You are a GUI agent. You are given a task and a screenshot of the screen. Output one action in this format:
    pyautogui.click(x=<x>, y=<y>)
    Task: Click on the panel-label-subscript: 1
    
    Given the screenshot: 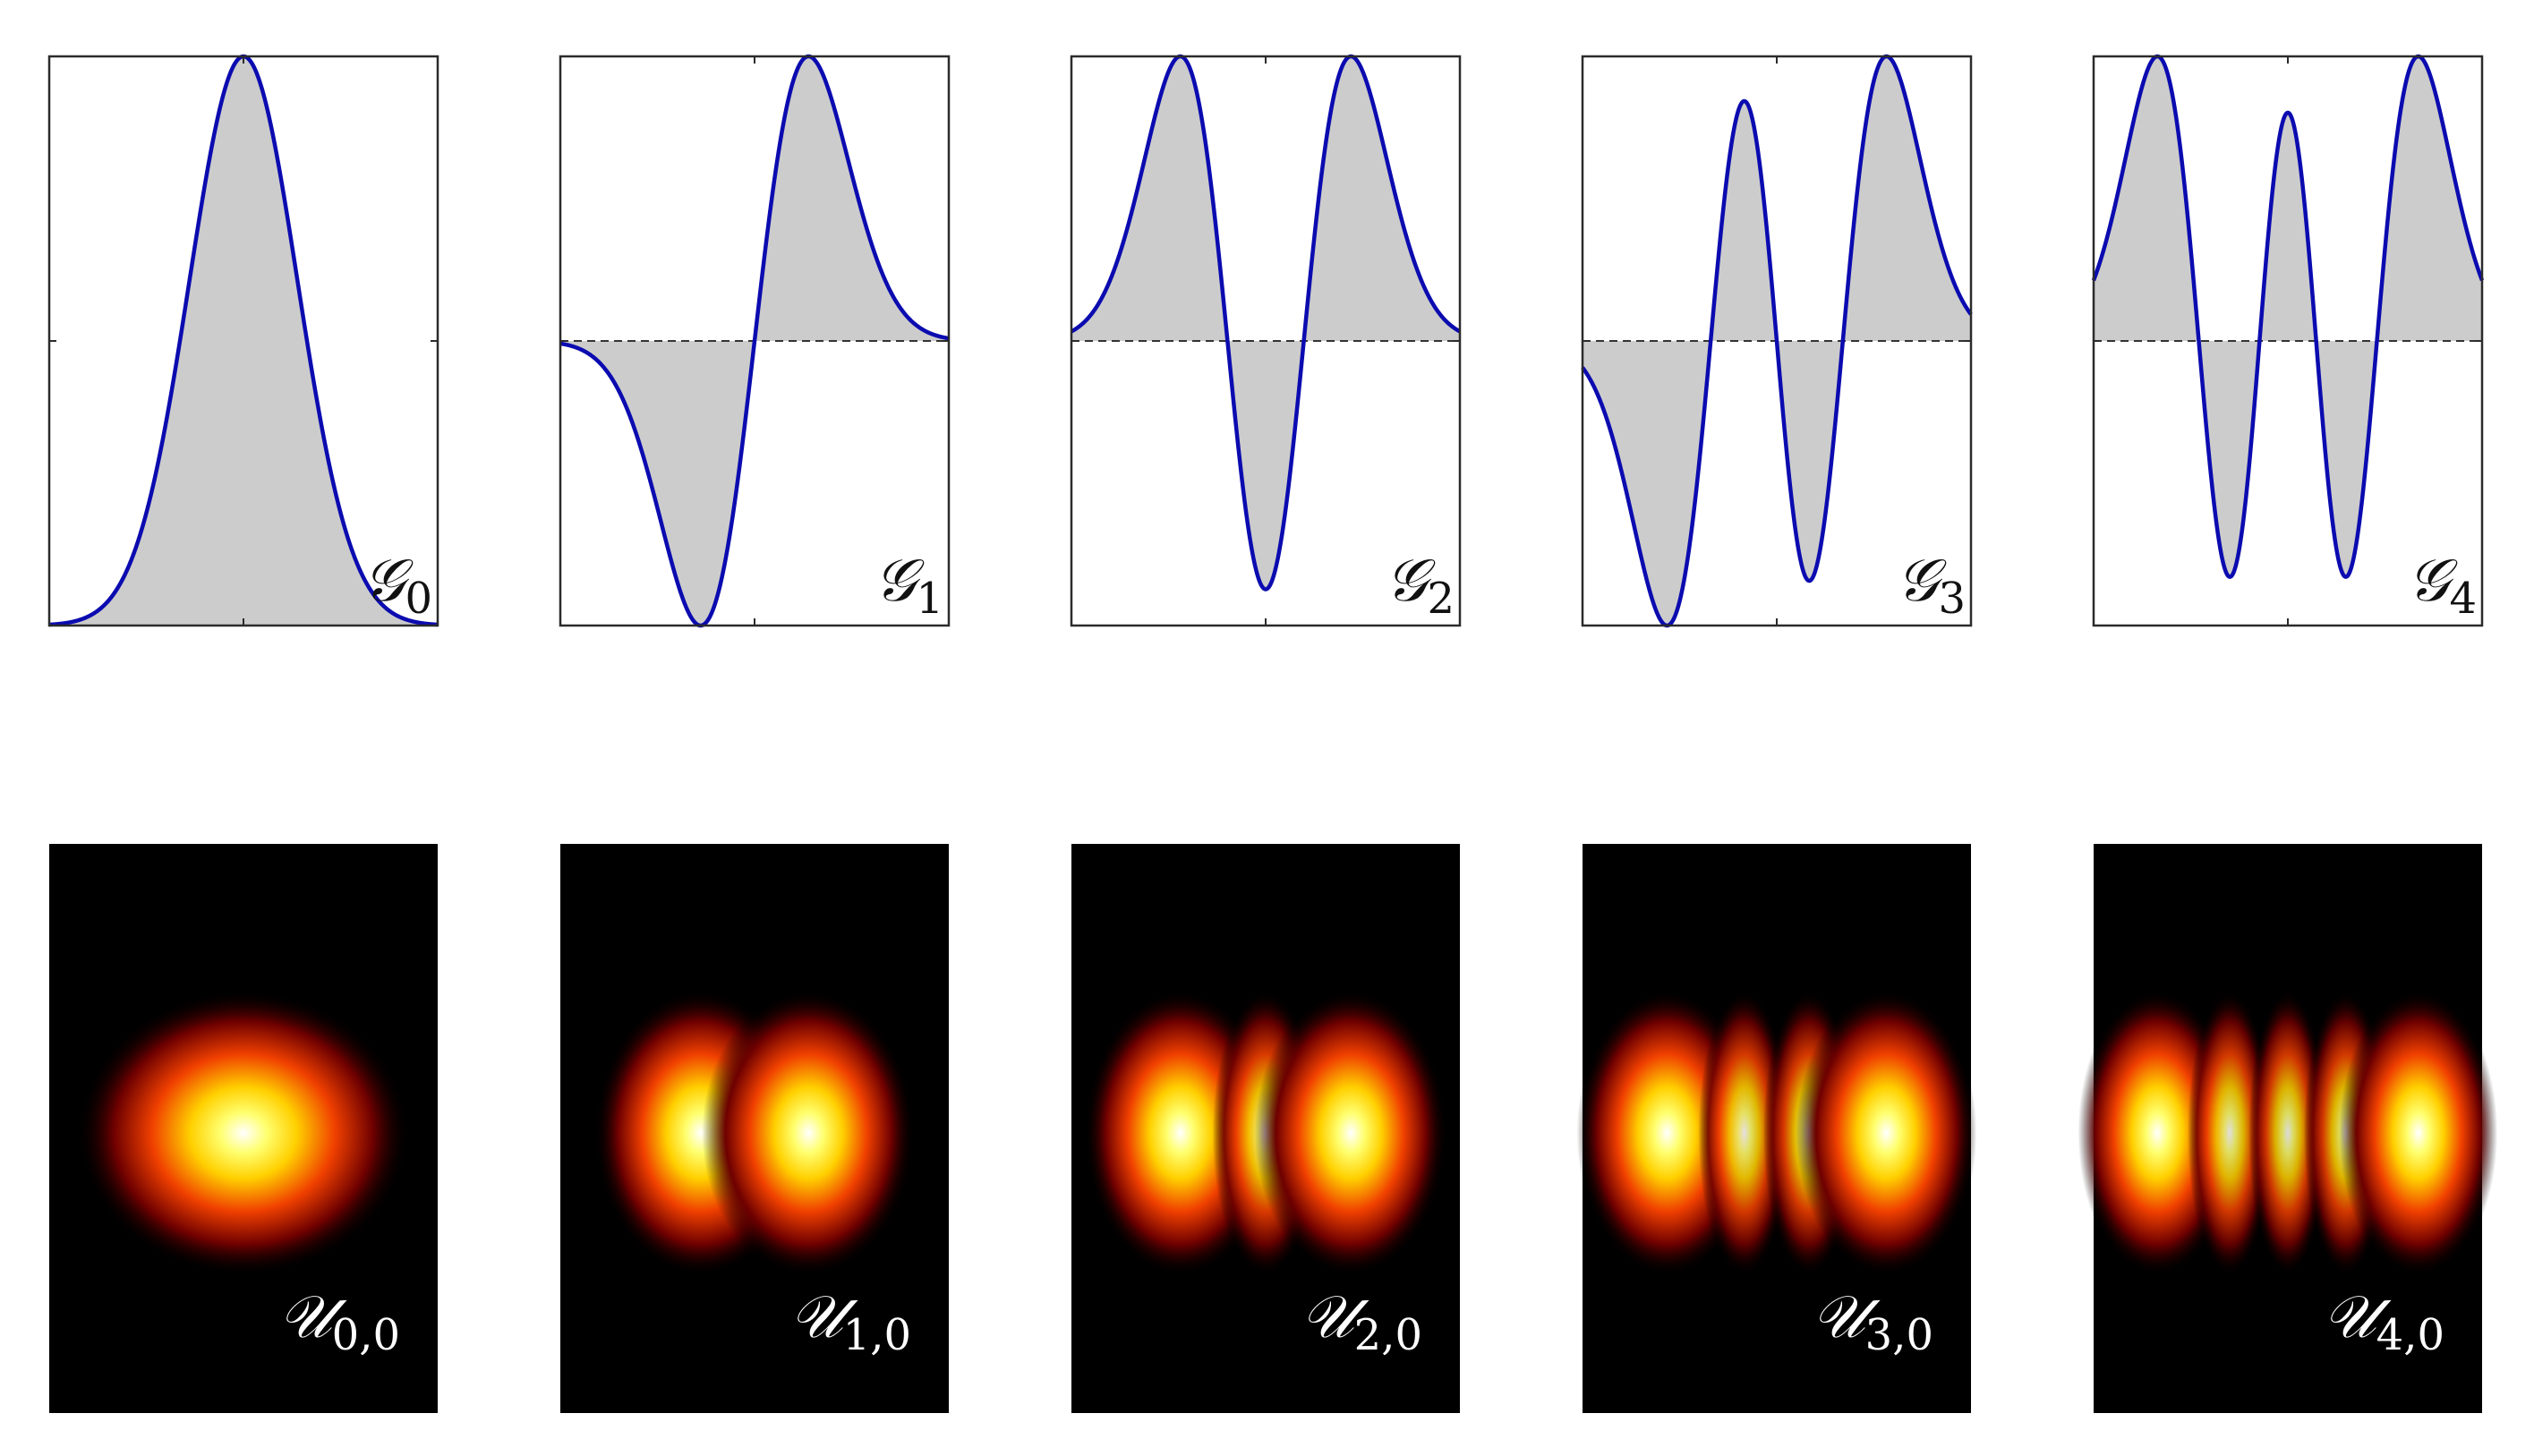 What is the action you would take?
    pyautogui.click(x=929, y=599)
    